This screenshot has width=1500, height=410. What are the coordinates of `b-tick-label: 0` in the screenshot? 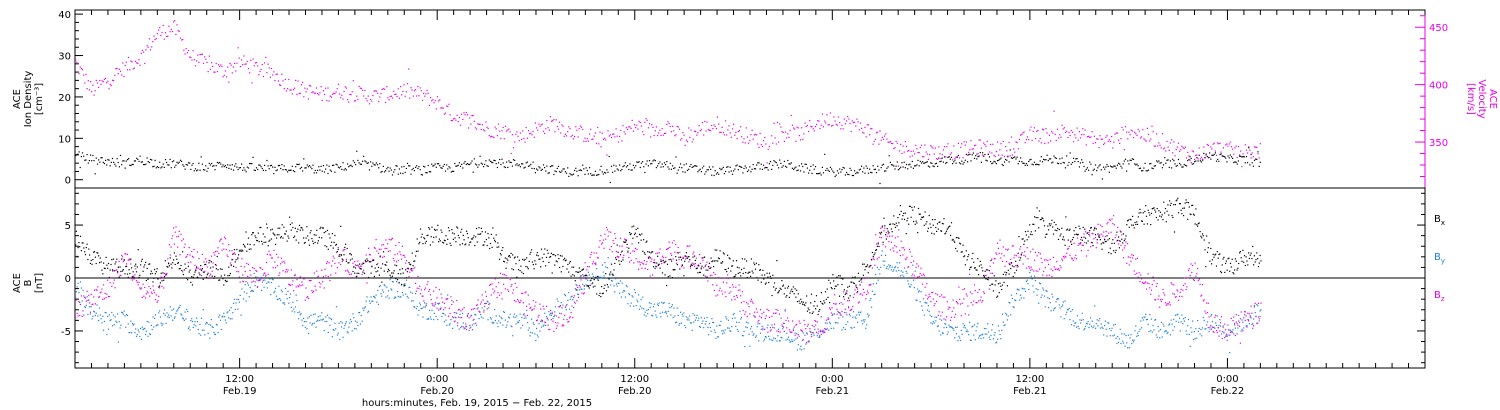 It's located at (68, 279).